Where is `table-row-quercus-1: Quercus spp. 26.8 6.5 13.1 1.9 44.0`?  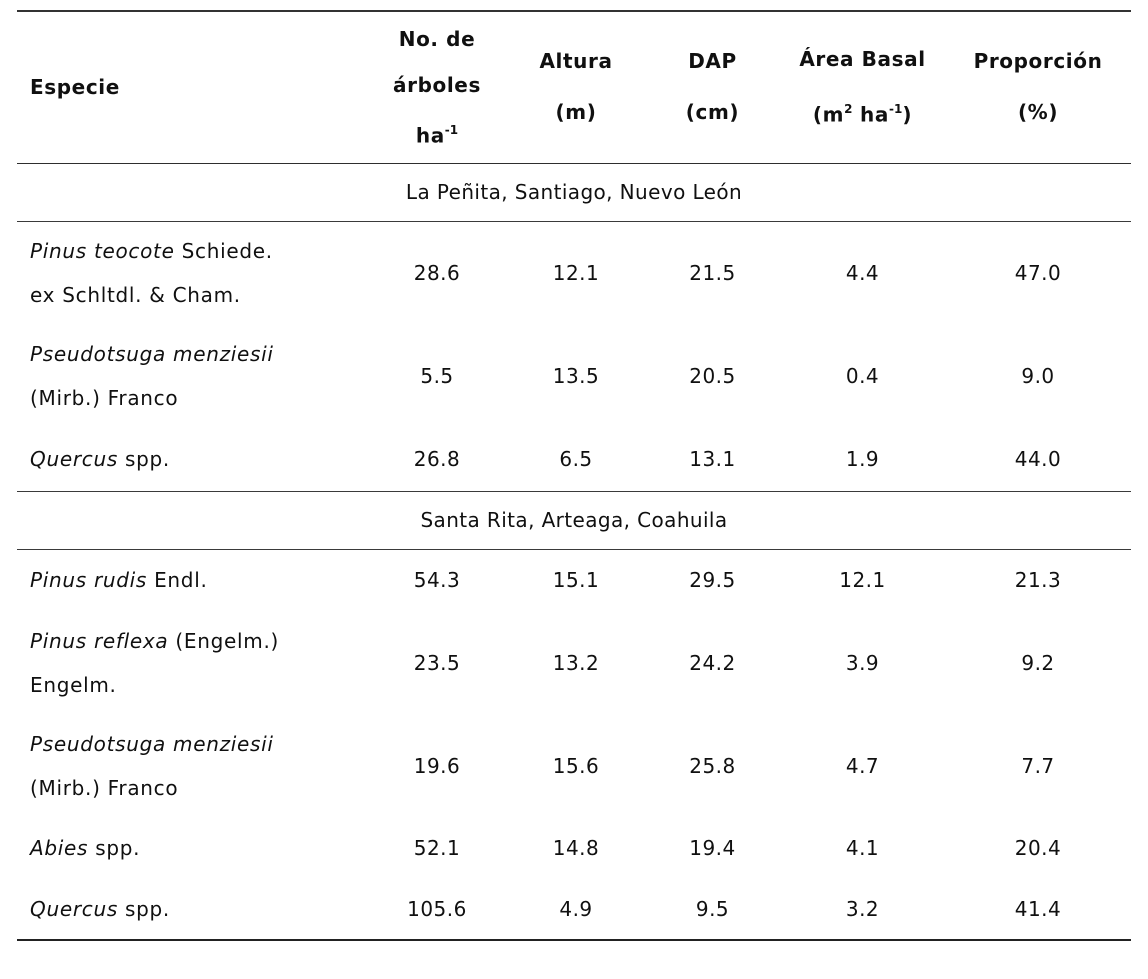 table-row-quercus-1: Quercus spp. 26.8 6.5 13.1 1.9 44.0 is located at coordinates (574, 459).